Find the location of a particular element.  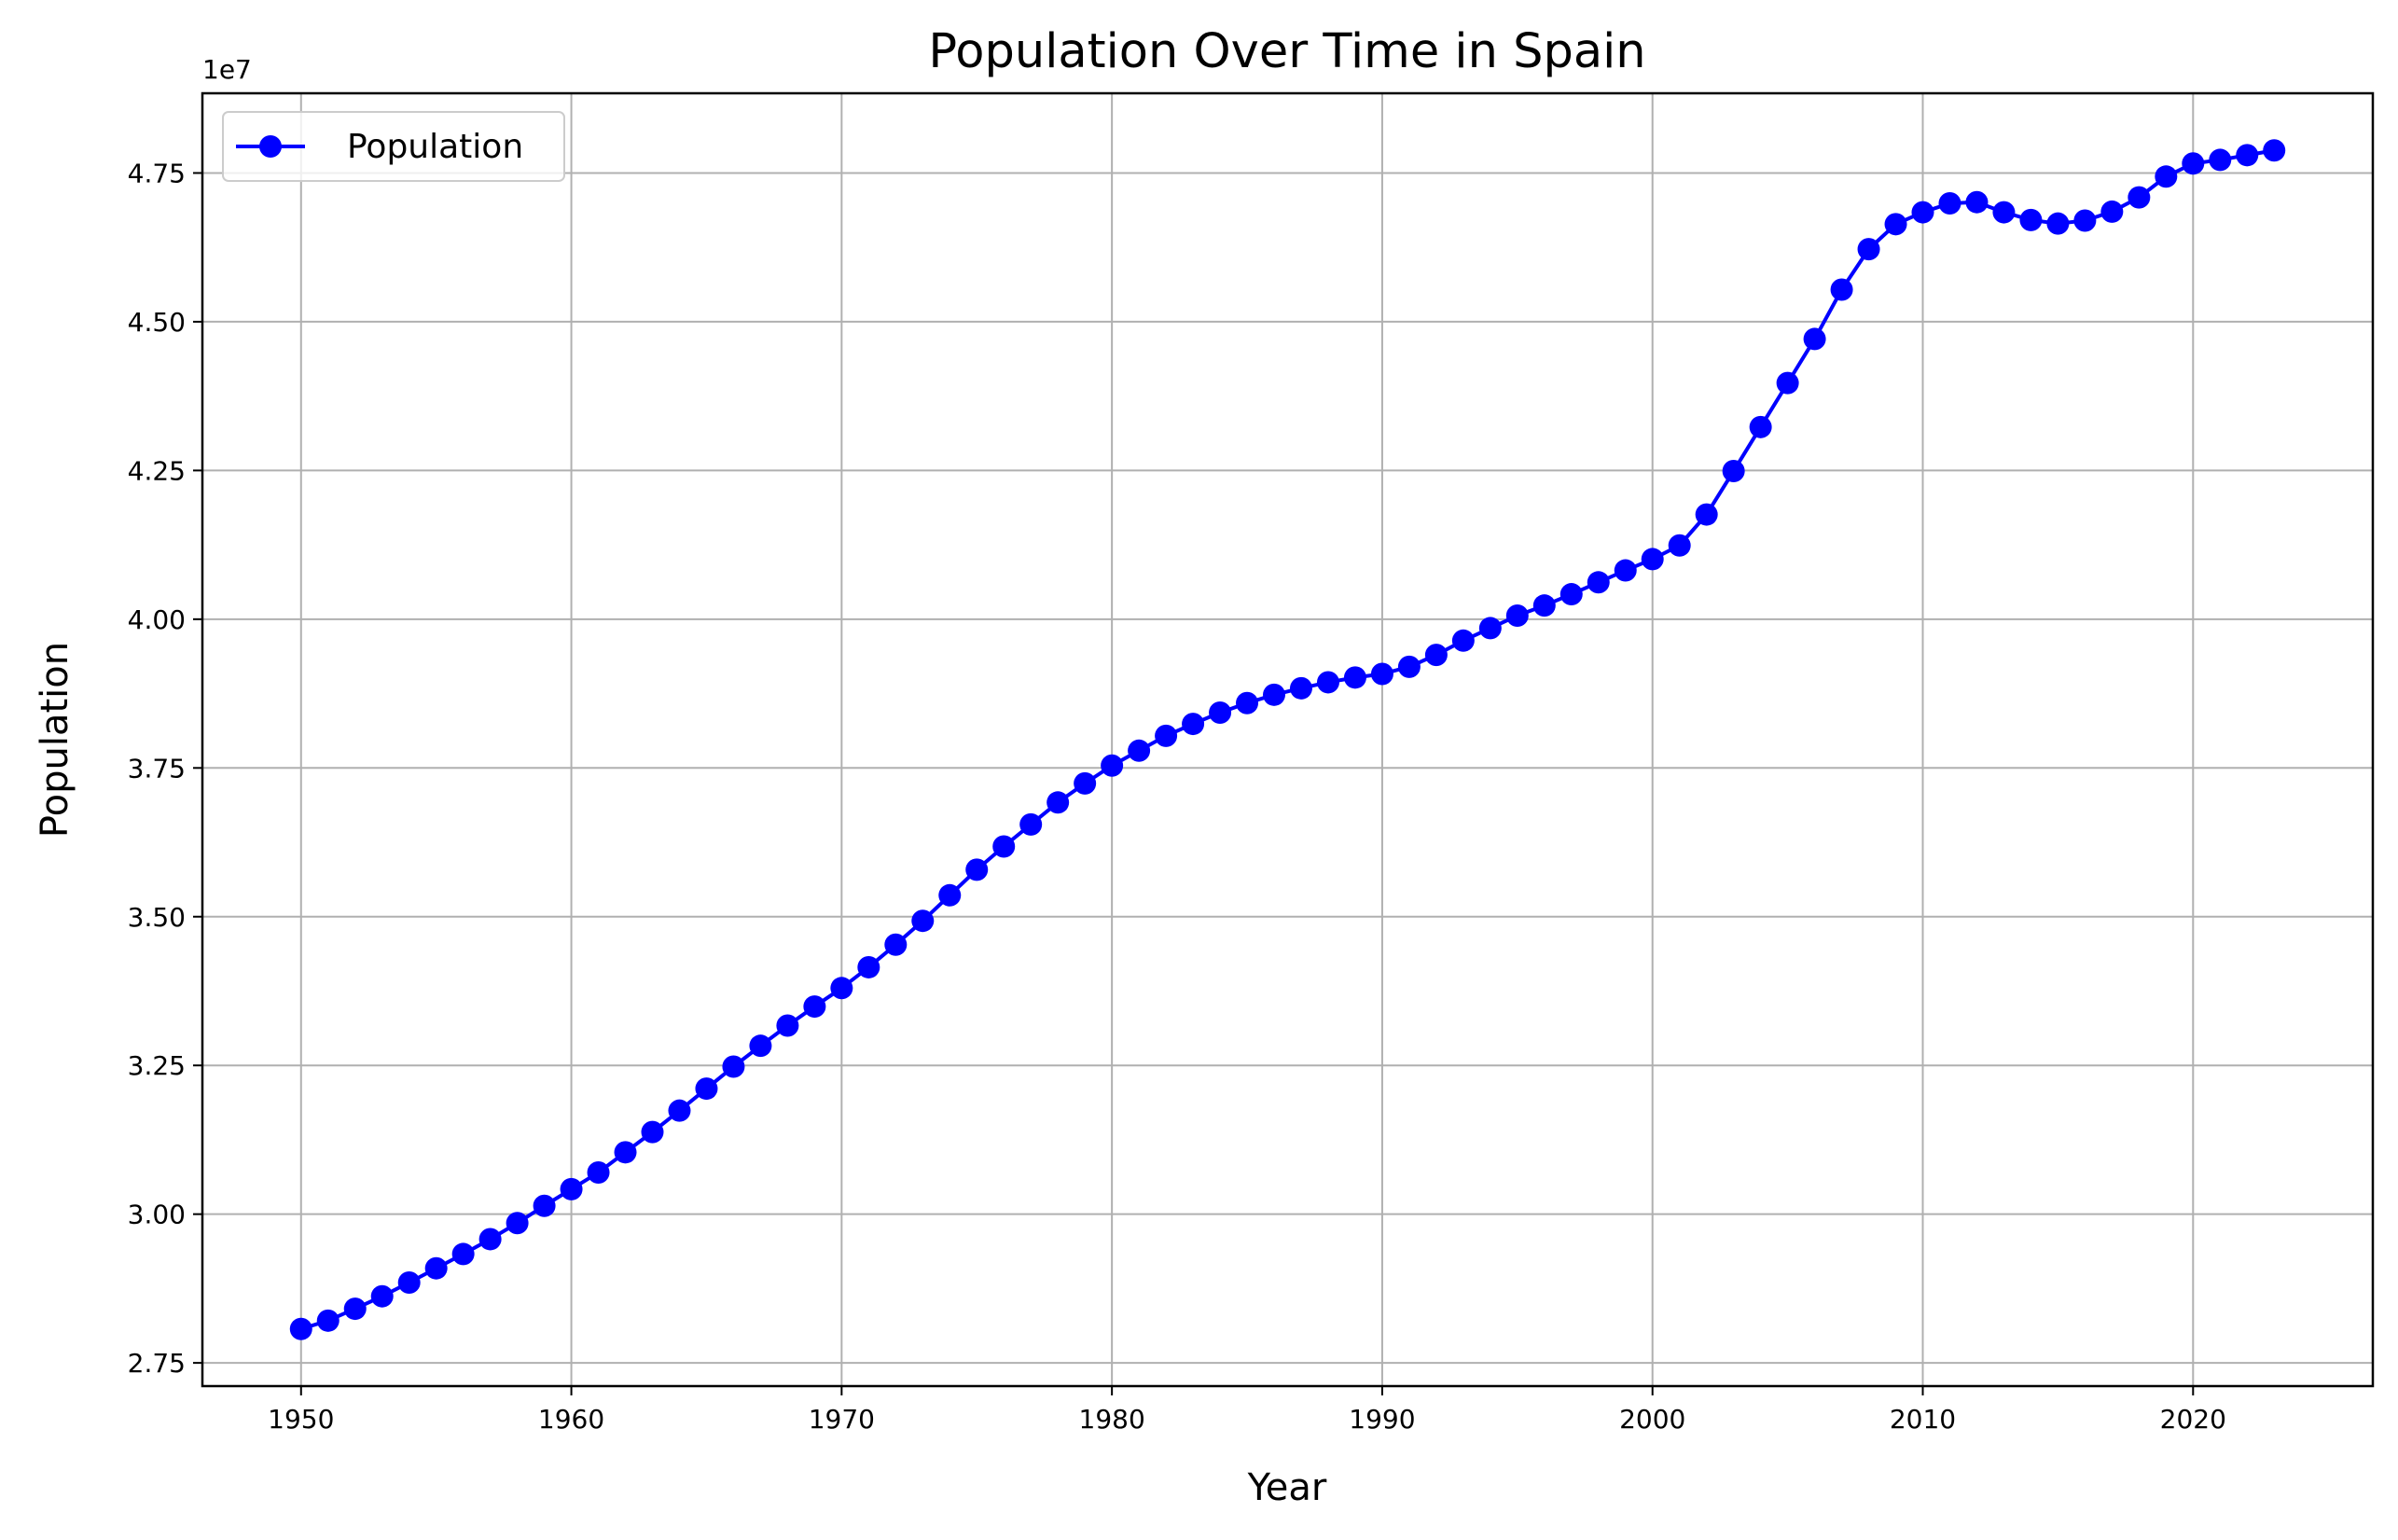

y-tick-label: 4.50 is located at coordinates (157, 322).